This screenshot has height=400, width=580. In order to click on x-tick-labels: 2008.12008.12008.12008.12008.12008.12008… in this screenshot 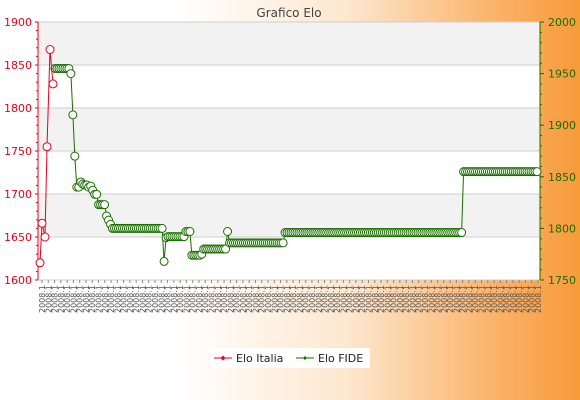, I will do `click(290, 296)`.